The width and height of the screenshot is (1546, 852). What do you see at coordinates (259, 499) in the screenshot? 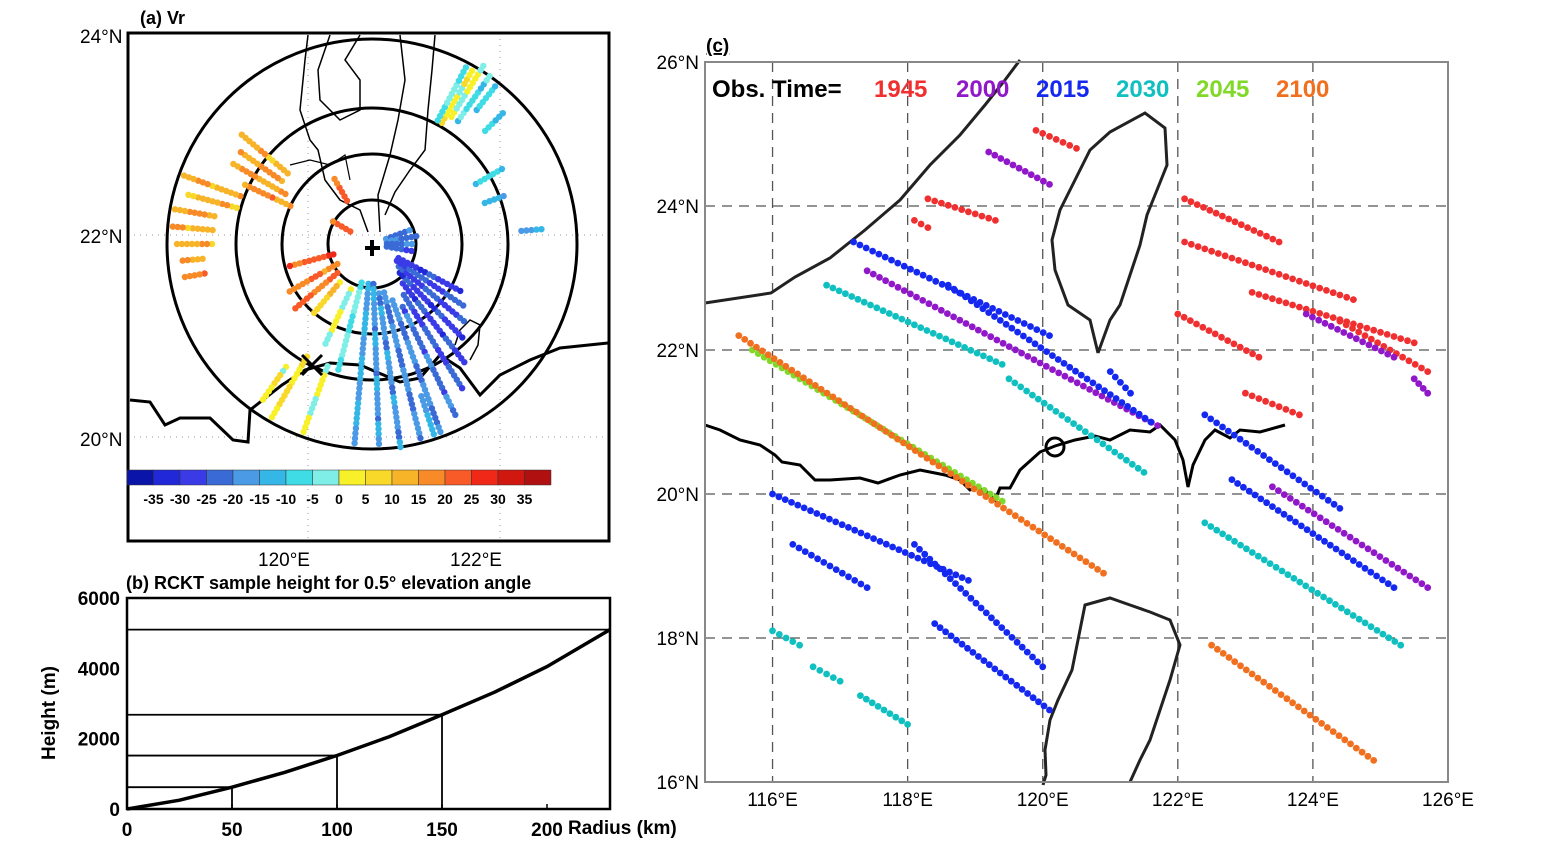
I see `colorbar-tick-label: -15` at bounding box center [259, 499].